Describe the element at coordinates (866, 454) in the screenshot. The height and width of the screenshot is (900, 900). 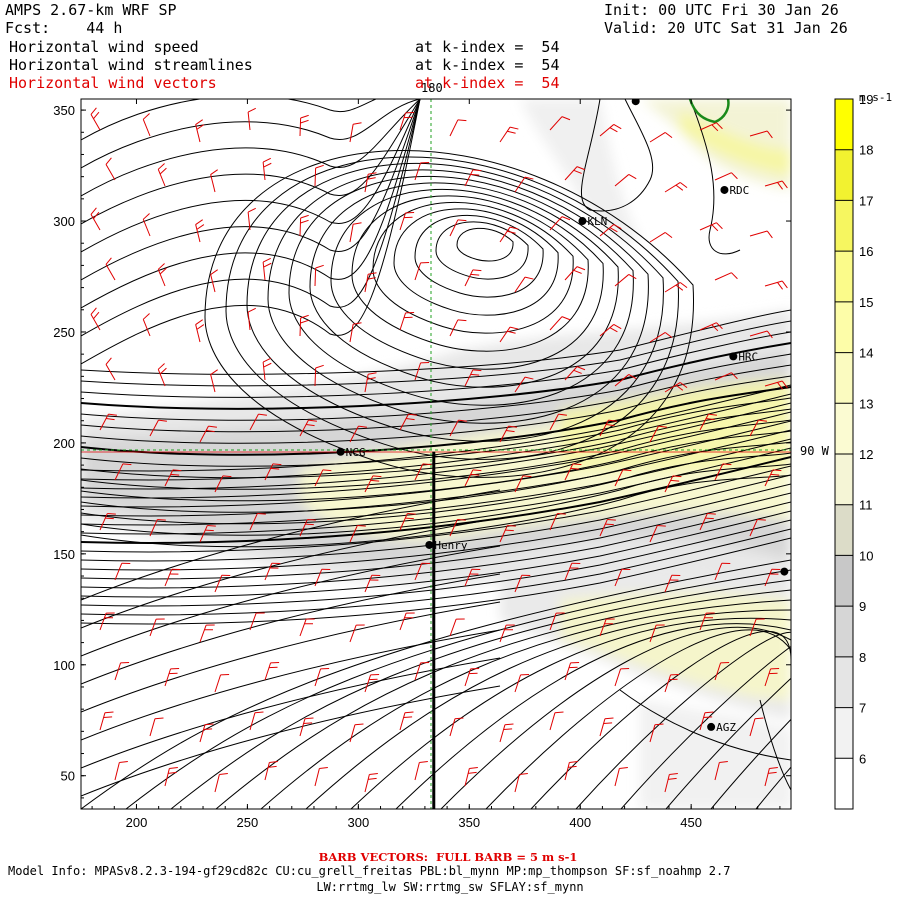
I see `colorbar-tick-label: 12` at that location.